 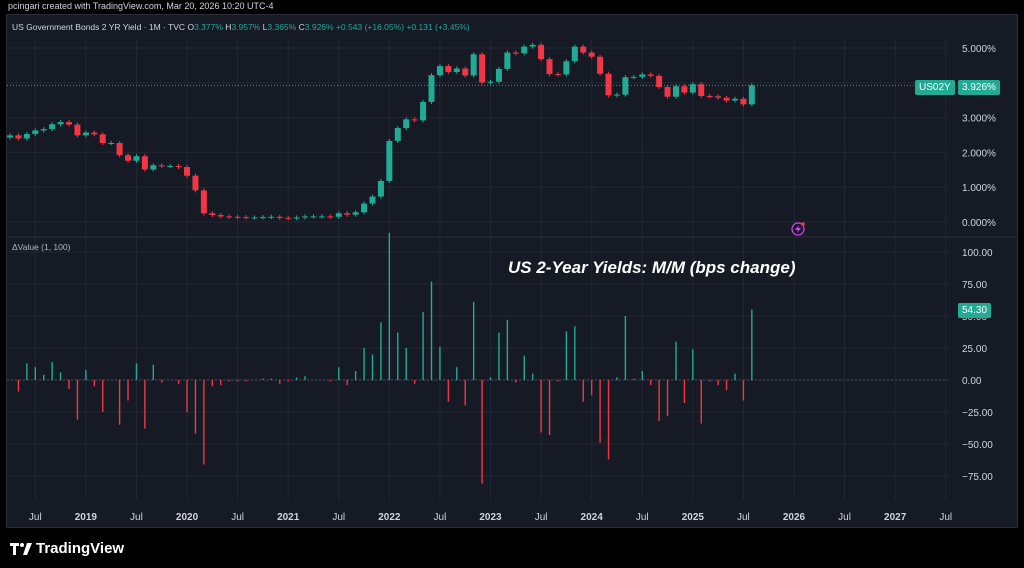 I want to click on symbol-badge: US02Y, so click(x=935, y=87).